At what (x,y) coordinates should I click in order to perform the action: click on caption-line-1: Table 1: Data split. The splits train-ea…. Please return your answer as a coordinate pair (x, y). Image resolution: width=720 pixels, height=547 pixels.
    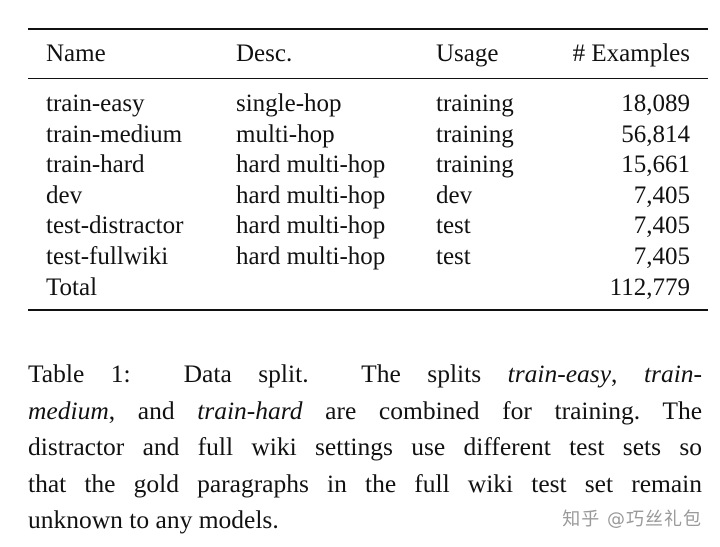
    Looking at the image, I should click on (365, 374).